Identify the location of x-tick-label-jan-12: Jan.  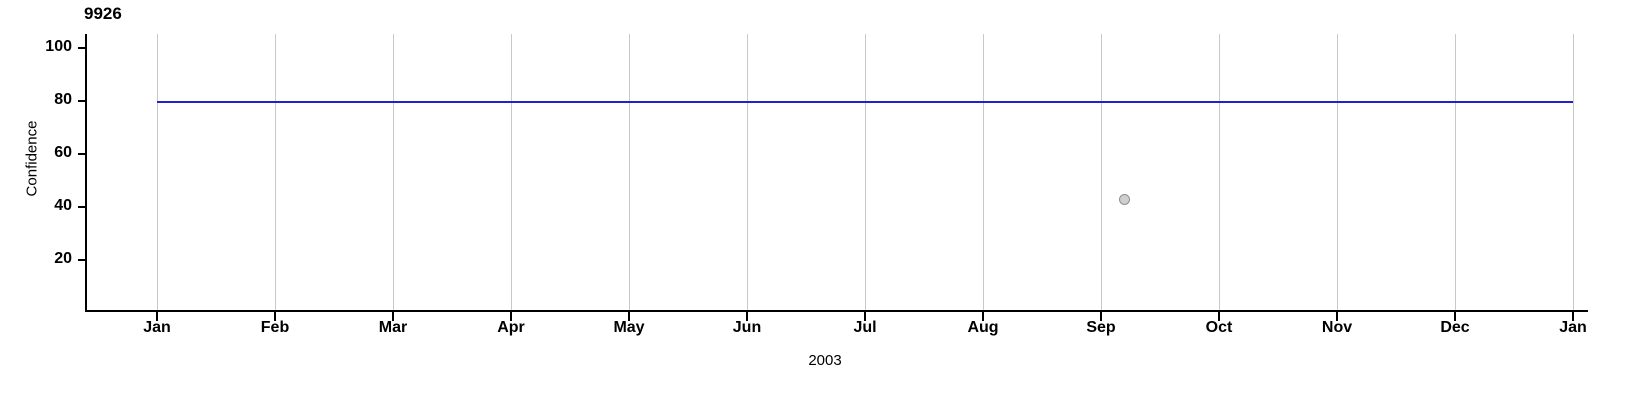
(1573, 327).